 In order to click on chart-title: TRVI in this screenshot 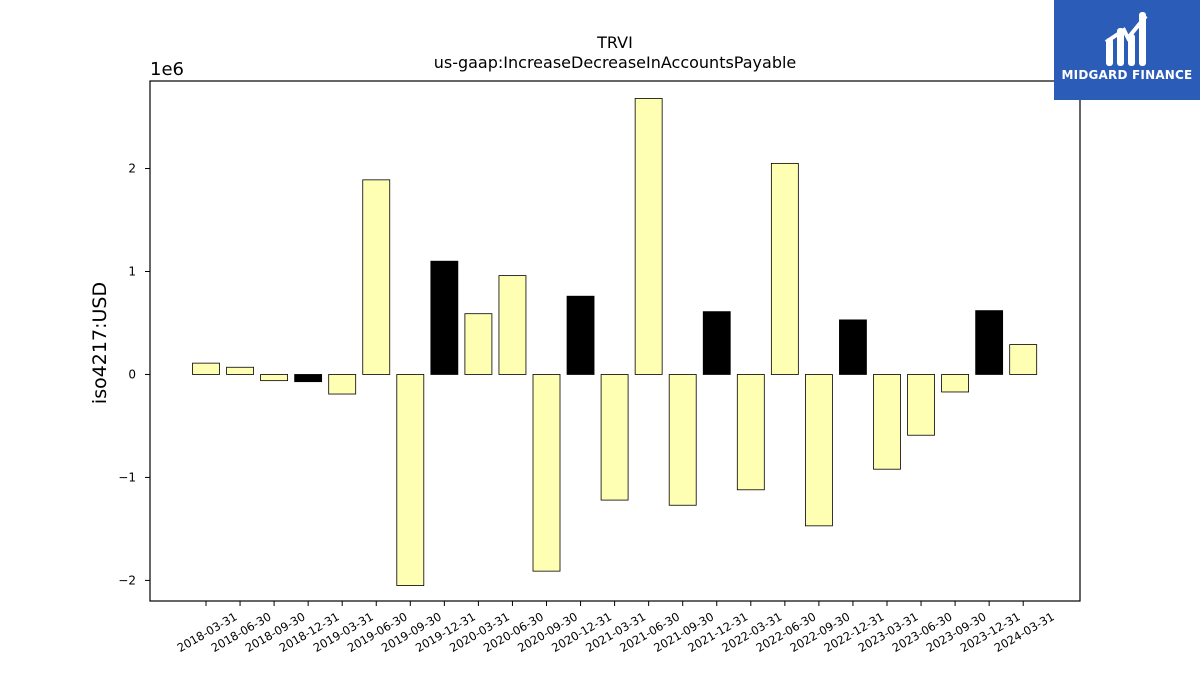, I will do `click(614, 42)`.